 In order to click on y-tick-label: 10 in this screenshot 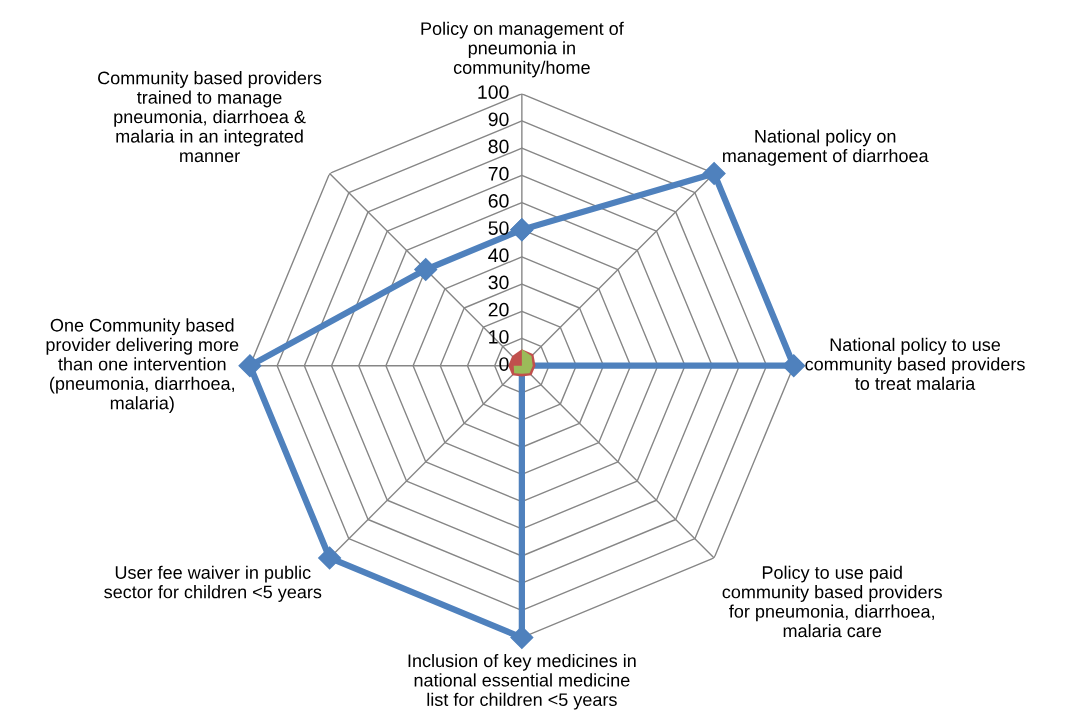, I will do `click(499, 336)`.